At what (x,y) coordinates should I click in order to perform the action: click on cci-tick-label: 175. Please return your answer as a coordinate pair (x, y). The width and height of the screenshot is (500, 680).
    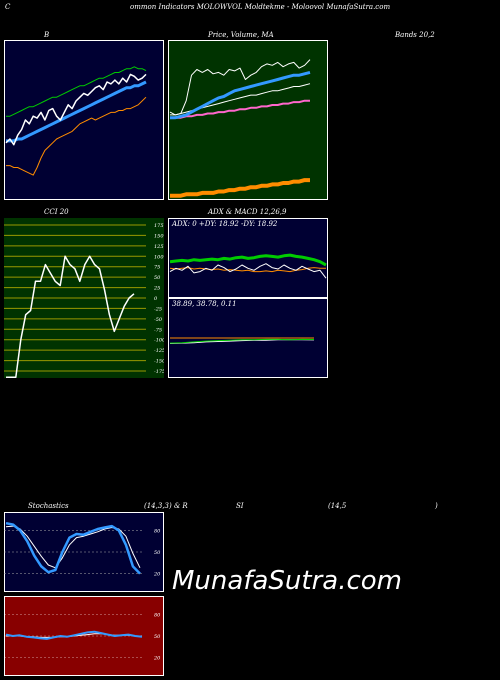
    Looking at the image, I should click on (159, 226).